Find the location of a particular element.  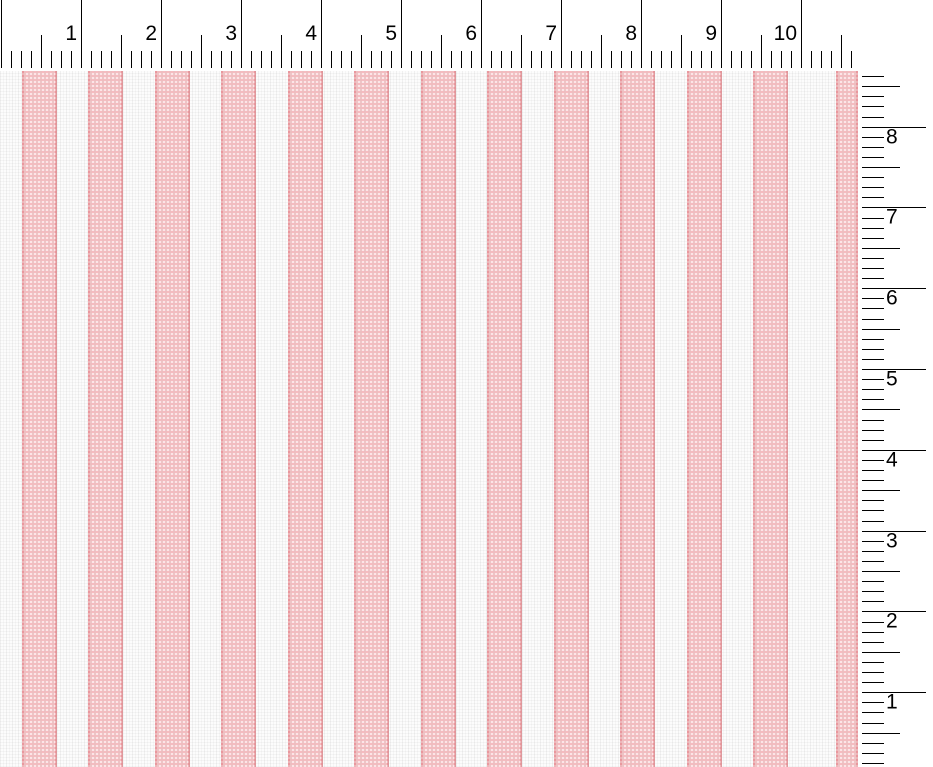

ruler-label-vertical: 5 is located at coordinates (892, 379).